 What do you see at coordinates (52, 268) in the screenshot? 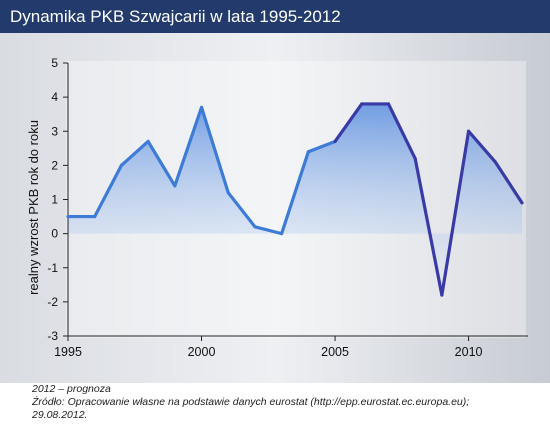
I see `y-tick-label: -1` at bounding box center [52, 268].